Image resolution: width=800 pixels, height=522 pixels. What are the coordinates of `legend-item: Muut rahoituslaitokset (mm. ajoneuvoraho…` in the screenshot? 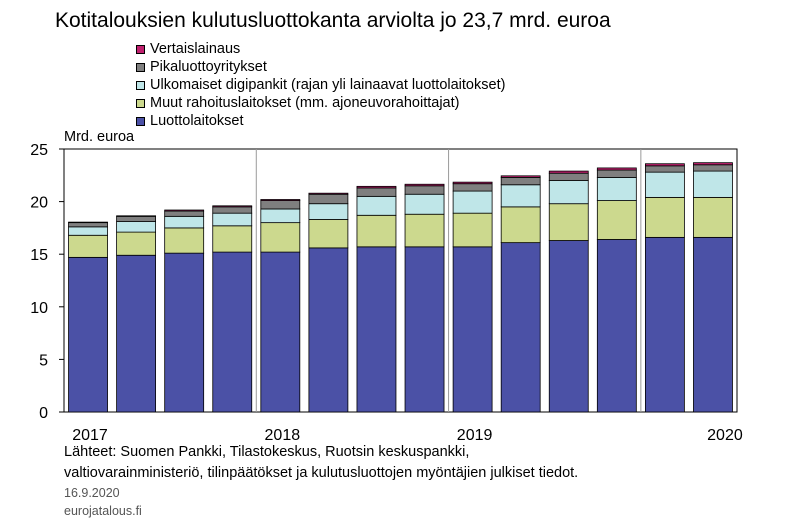 It's located at (320, 103).